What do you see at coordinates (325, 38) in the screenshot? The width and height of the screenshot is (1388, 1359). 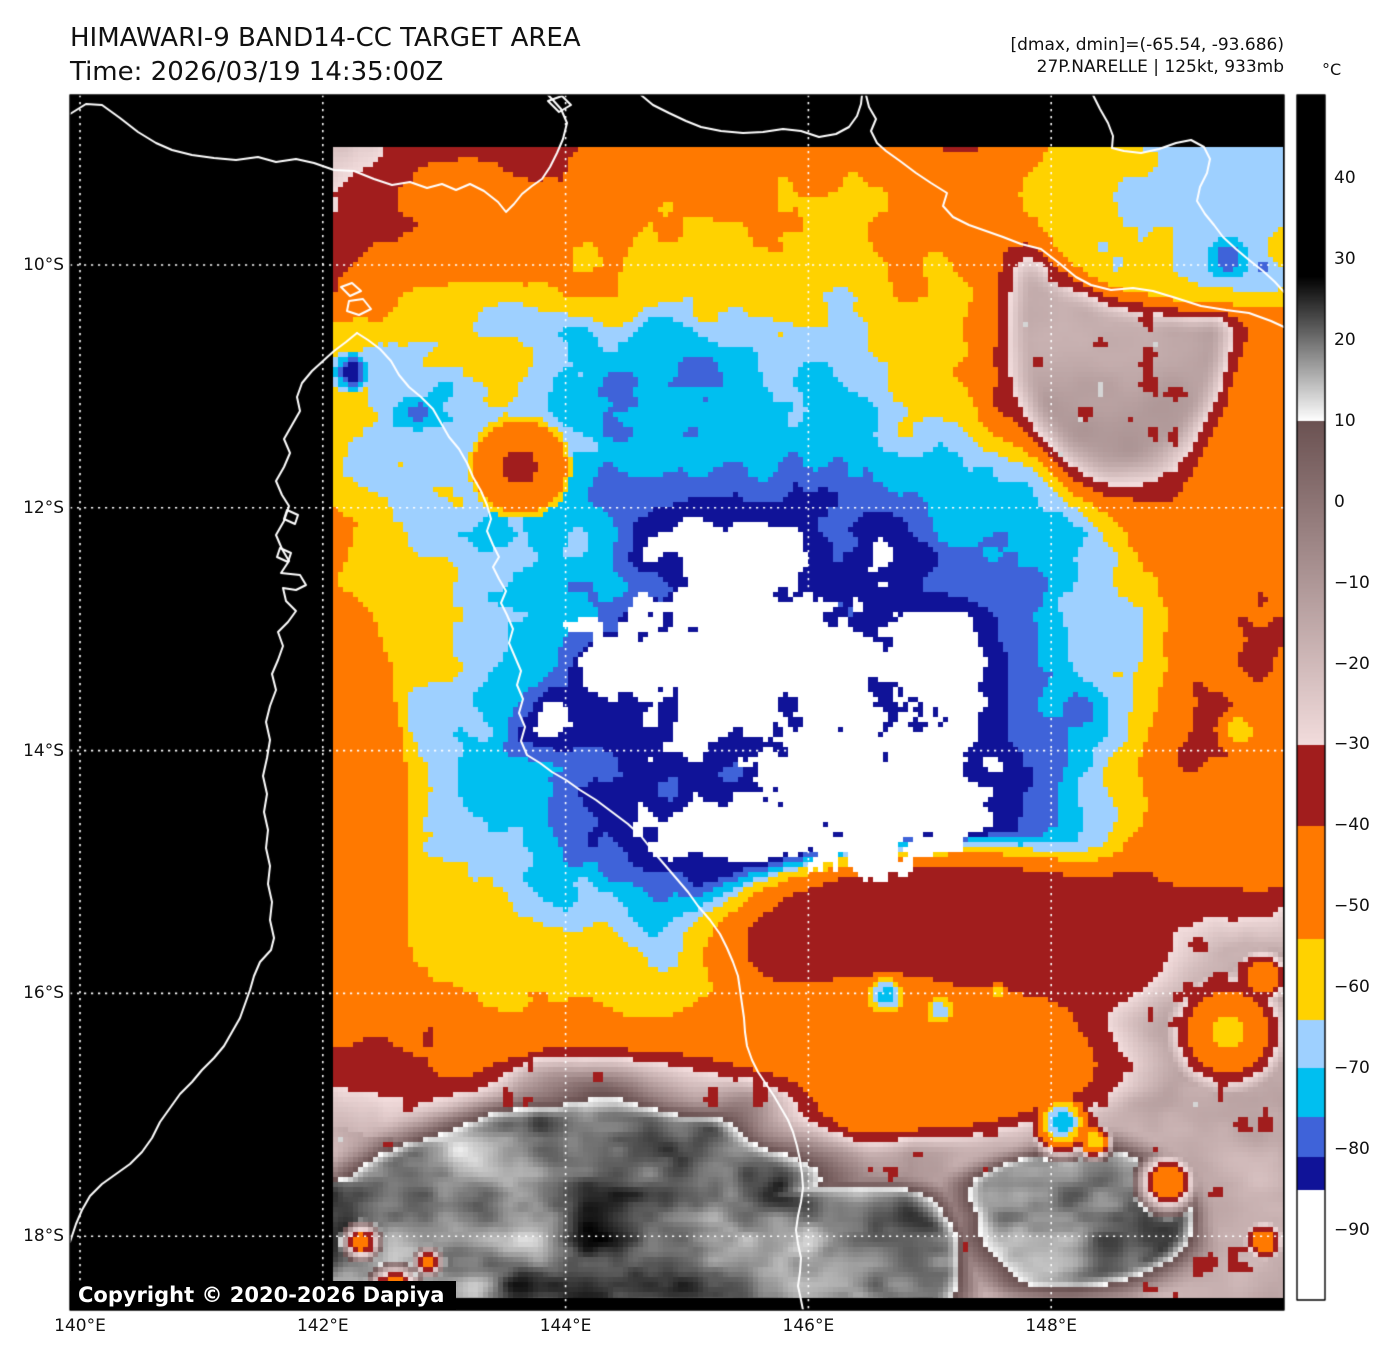 I see `page-title: HIMAWARI-9 BAND14-CC TARGET AREA` at bounding box center [325, 38].